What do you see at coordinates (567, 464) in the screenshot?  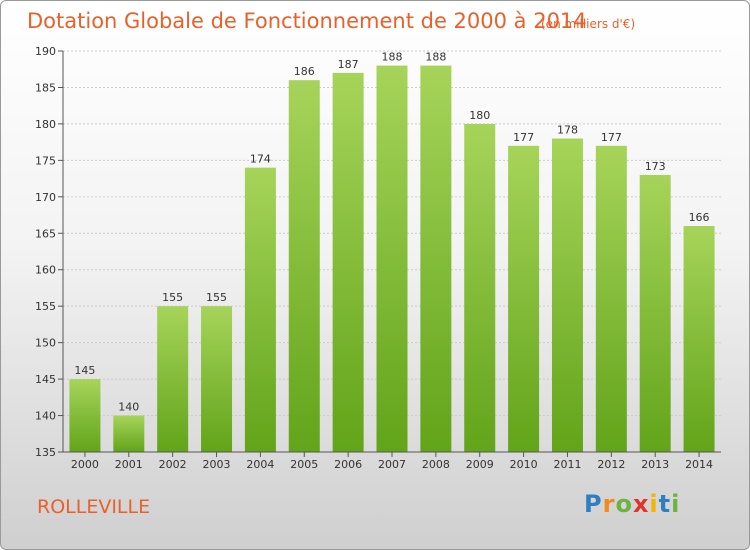 I see `x-tick-label: 2011` at bounding box center [567, 464].